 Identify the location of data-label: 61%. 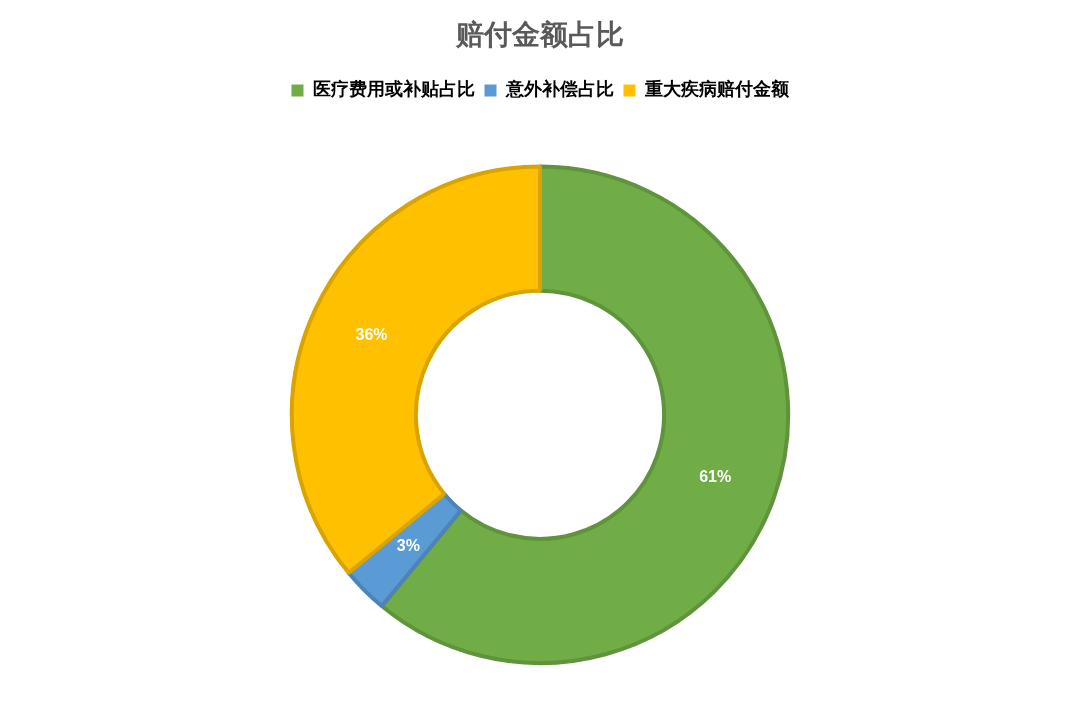
(715, 477).